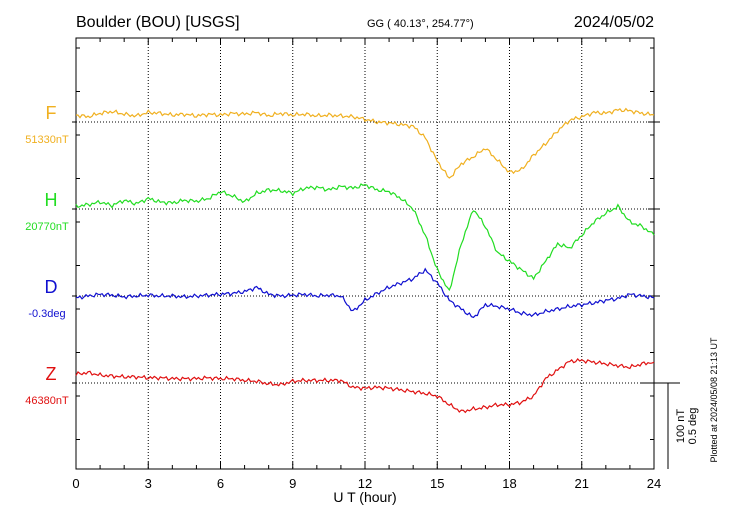  I want to click on x-tick-label: 9, so click(292, 483).